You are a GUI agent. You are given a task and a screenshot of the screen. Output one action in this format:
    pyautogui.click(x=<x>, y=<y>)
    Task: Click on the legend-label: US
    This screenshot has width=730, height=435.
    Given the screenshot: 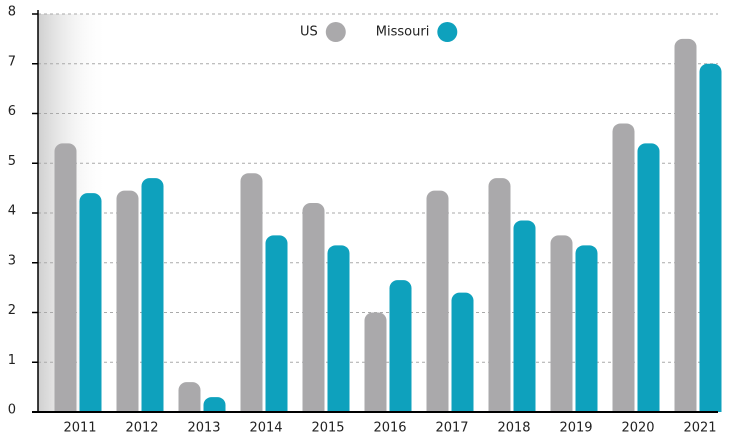 What is the action you would take?
    pyautogui.click(x=309, y=32)
    